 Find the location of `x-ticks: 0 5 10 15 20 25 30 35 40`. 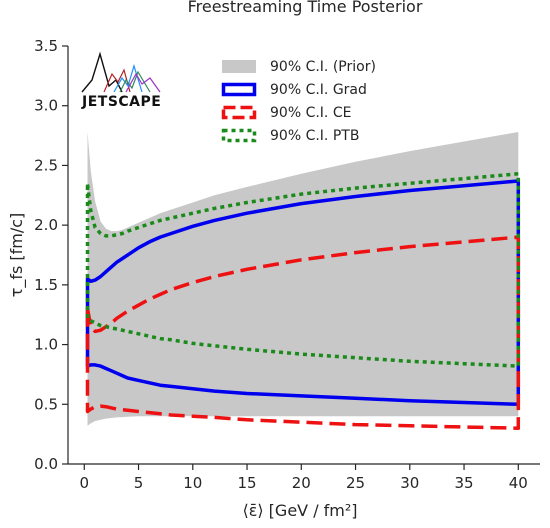

x-ticks: 0 5 10 15 20 25 30 35 40 is located at coordinates (304, 478).